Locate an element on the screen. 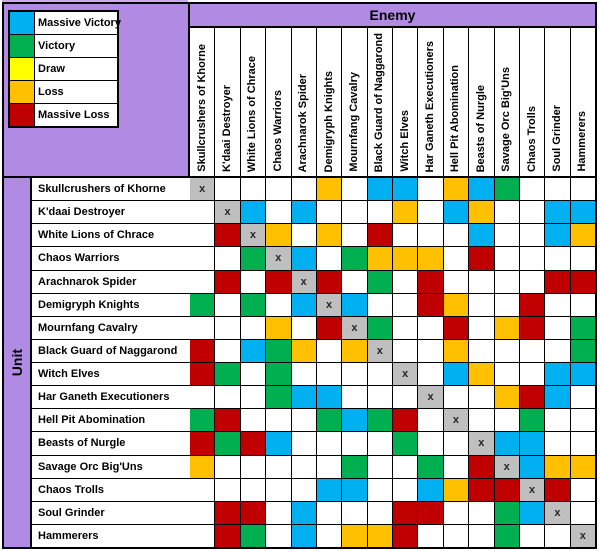 This screenshot has height=551, width=600. result-cell-r5c2 is located at coordinates (227, 281).